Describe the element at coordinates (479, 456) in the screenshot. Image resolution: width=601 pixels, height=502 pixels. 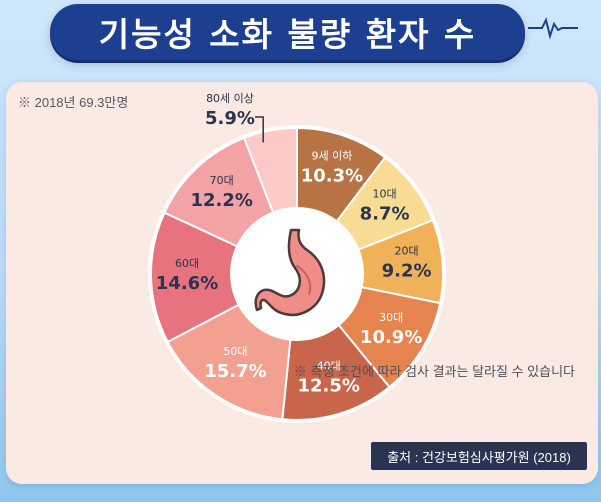
I see `source-badge: 출처 : 건강보험심사평가원 (2018)` at that location.